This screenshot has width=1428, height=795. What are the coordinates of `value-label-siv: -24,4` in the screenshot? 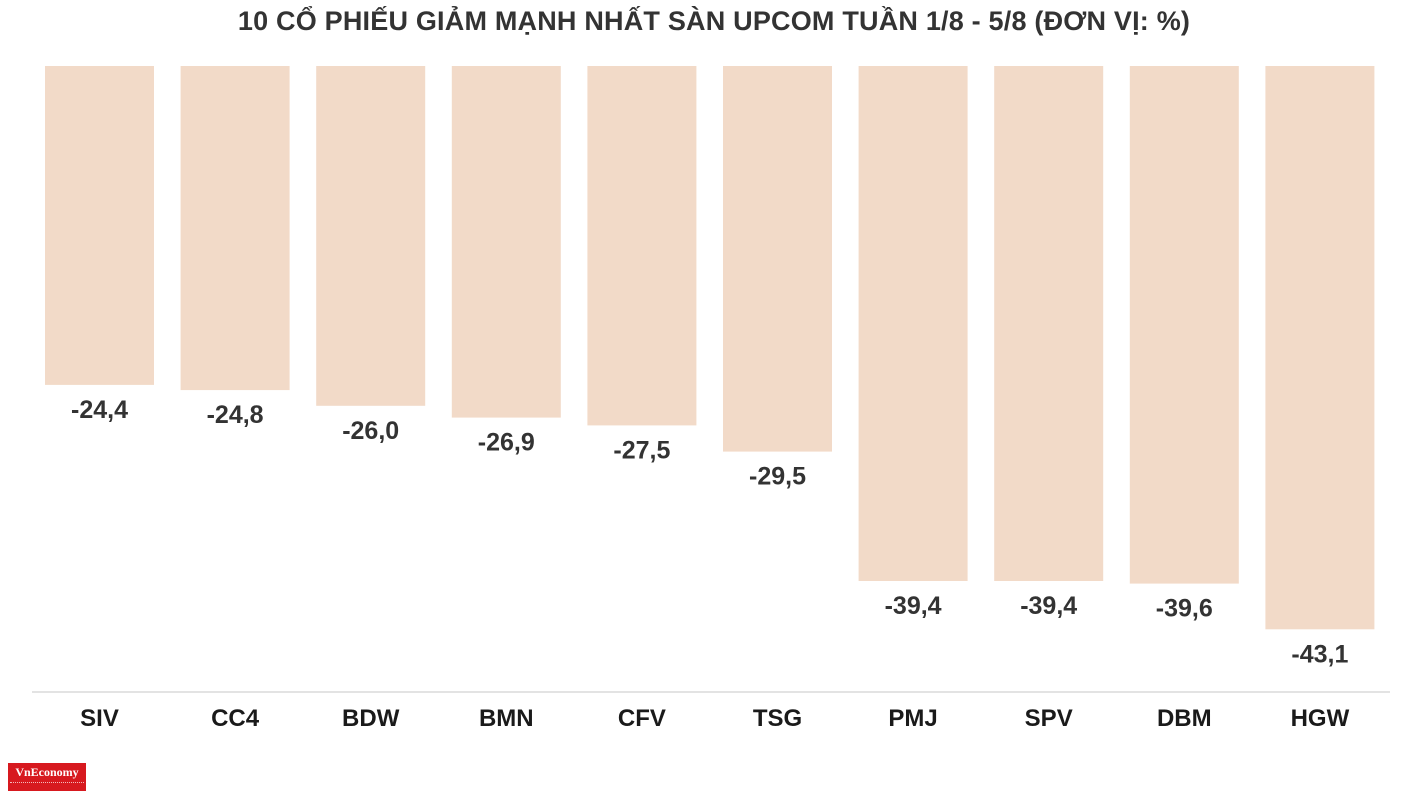 It's located at (99, 410).